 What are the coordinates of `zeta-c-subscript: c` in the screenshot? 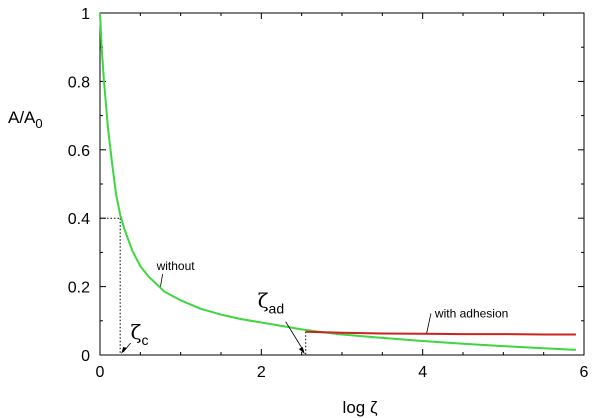 It's located at (144, 340).